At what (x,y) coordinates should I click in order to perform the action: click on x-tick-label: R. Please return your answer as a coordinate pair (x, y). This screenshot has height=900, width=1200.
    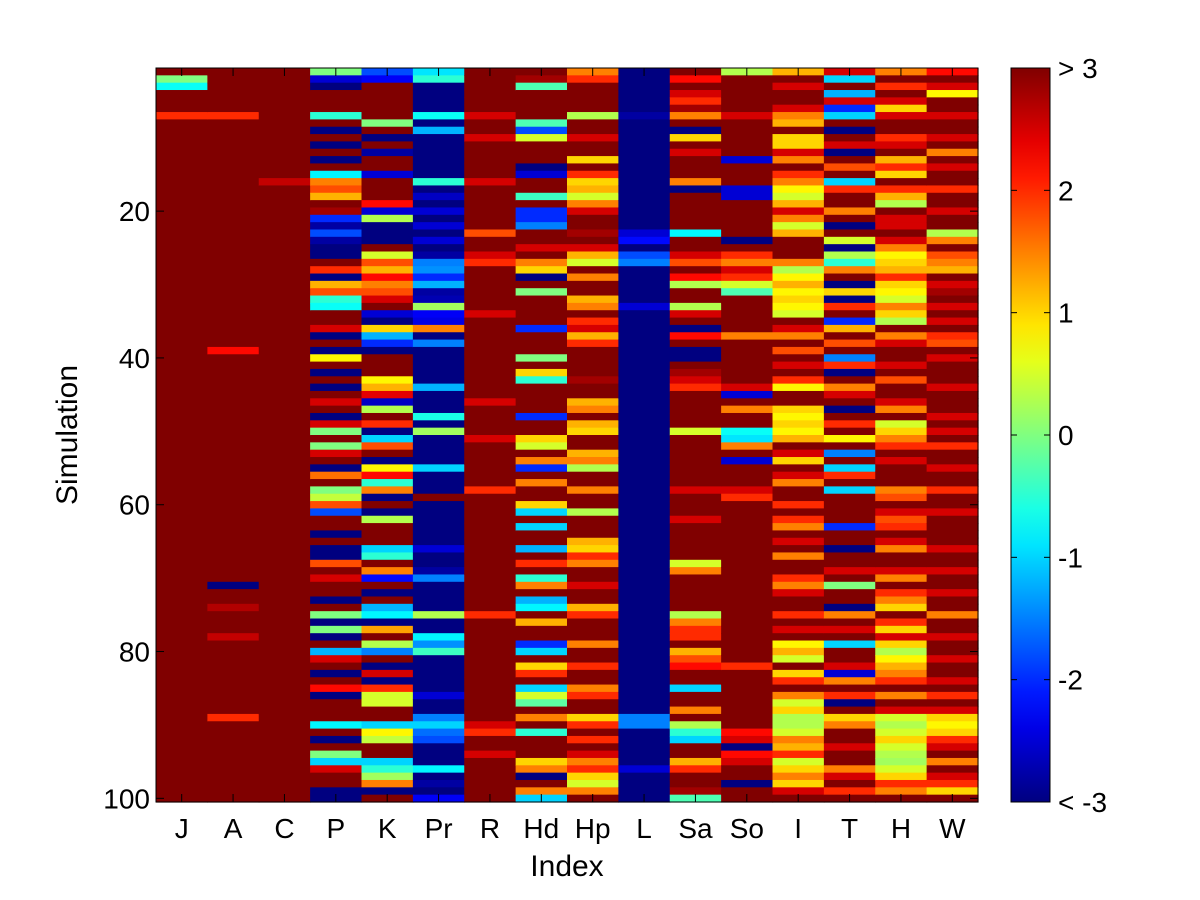
    Looking at the image, I should click on (490, 828).